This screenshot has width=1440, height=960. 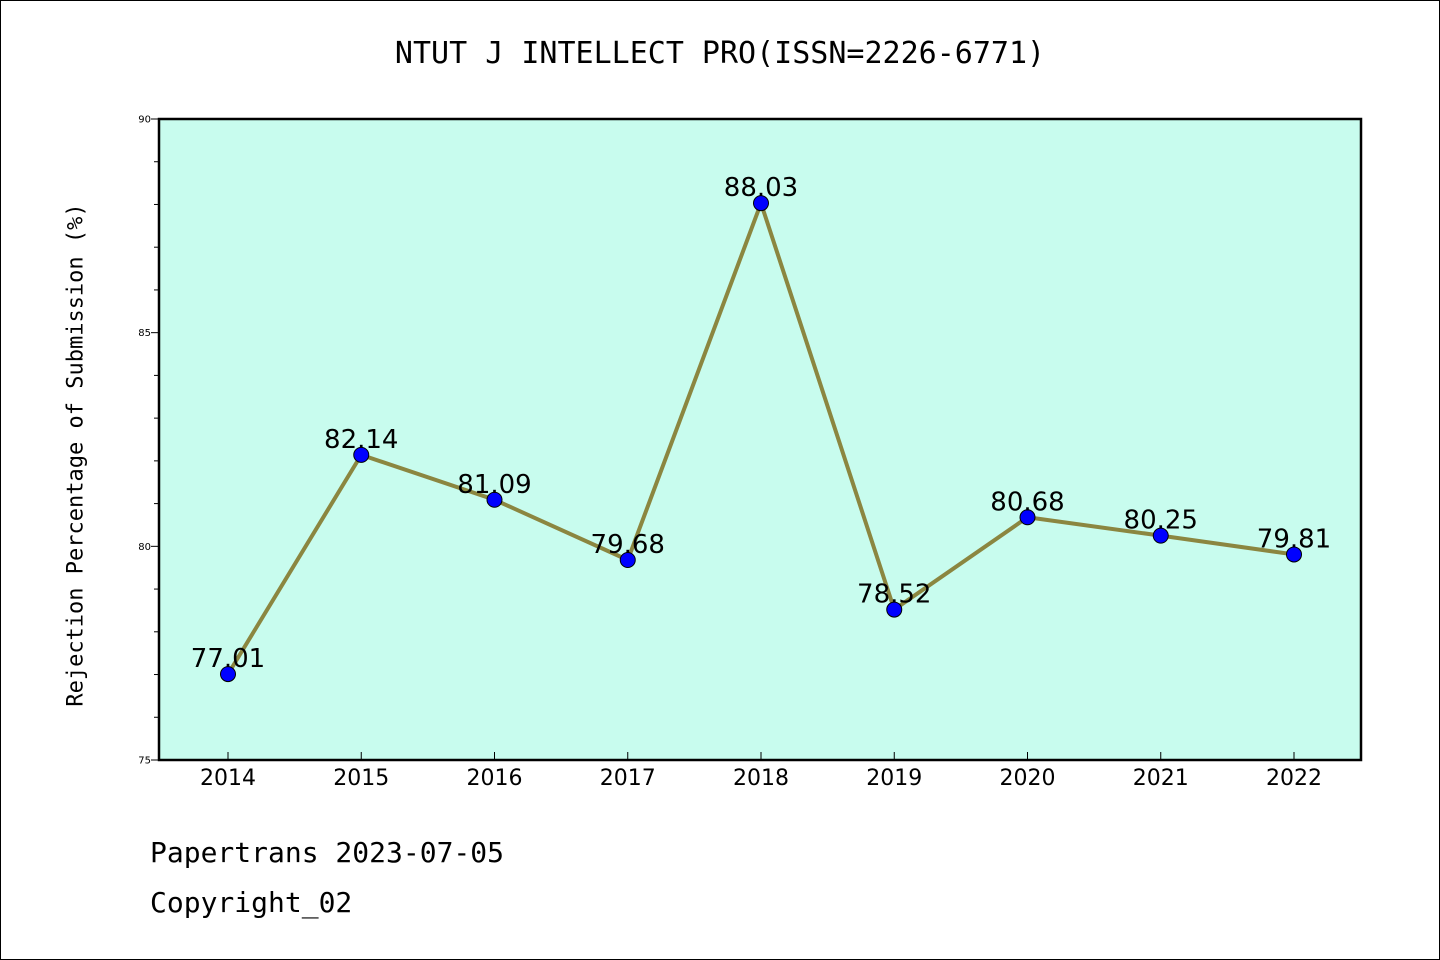 I want to click on data-label: 79.81, so click(x=1294, y=539).